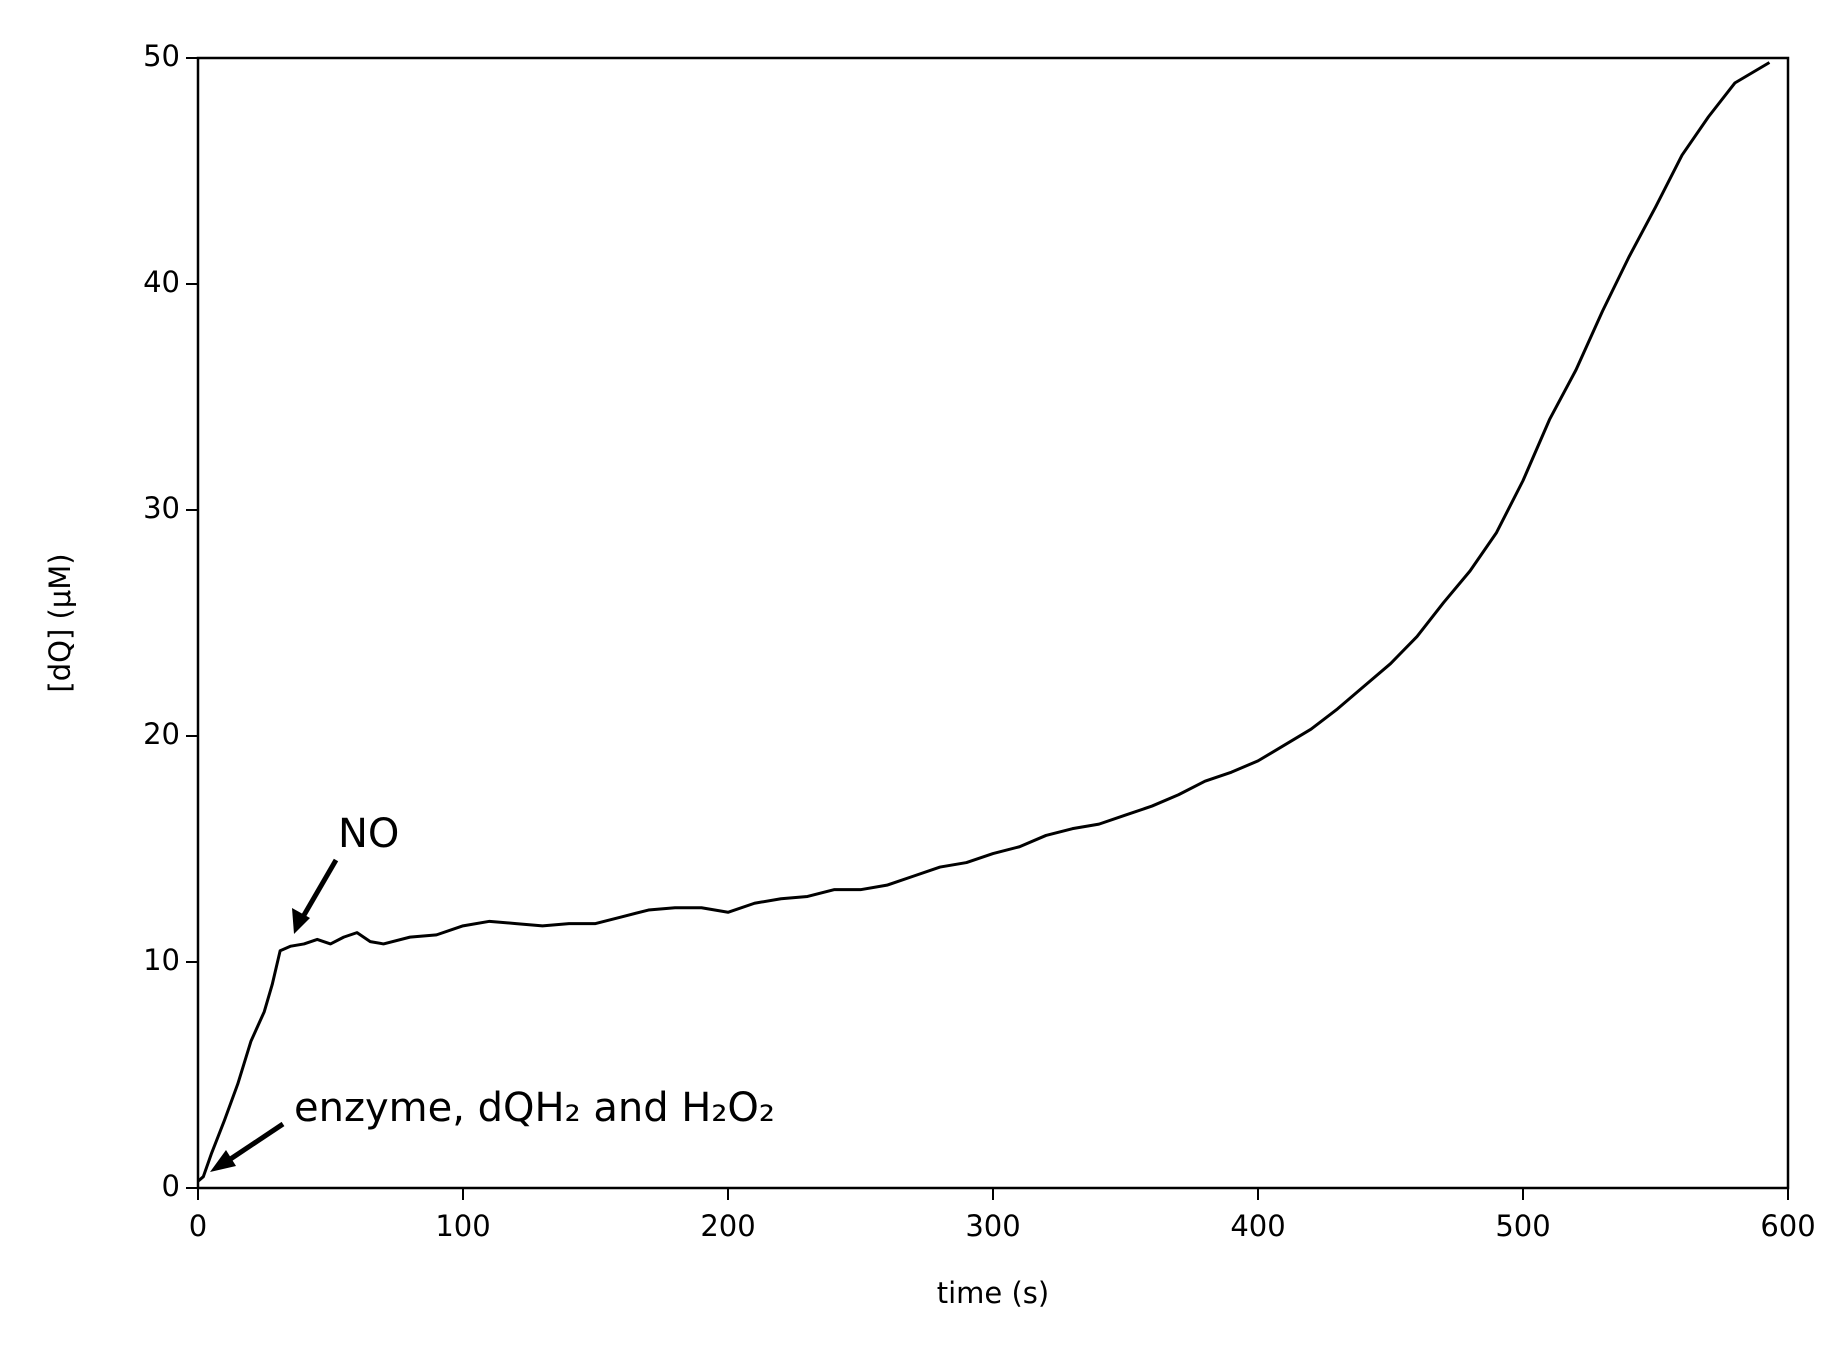 This screenshot has width=1844, height=1352. What do you see at coordinates (161, 56) in the screenshot?
I see `y-tick-label: 50` at bounding box center [161, 56].